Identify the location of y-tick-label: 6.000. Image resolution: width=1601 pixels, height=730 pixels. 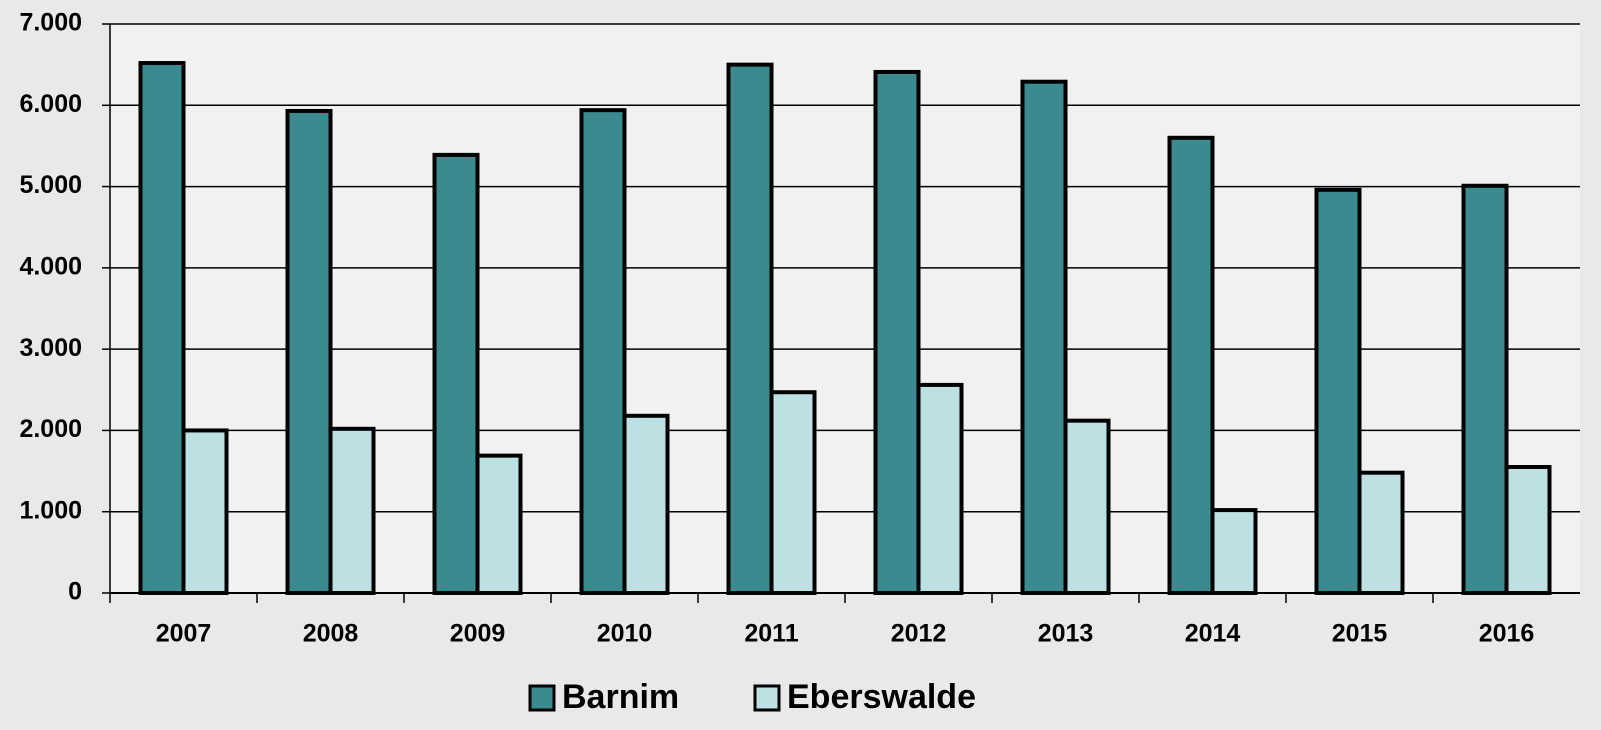
(50, 104).